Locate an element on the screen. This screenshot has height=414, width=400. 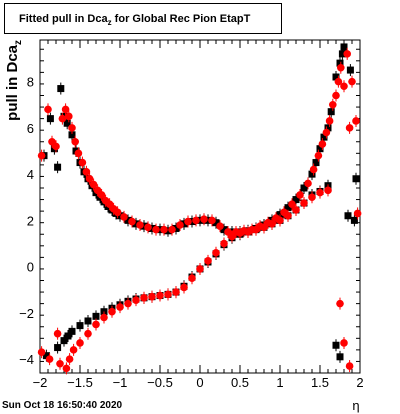
x-tick-label: 0.5 is located at coordinates (240, 382).